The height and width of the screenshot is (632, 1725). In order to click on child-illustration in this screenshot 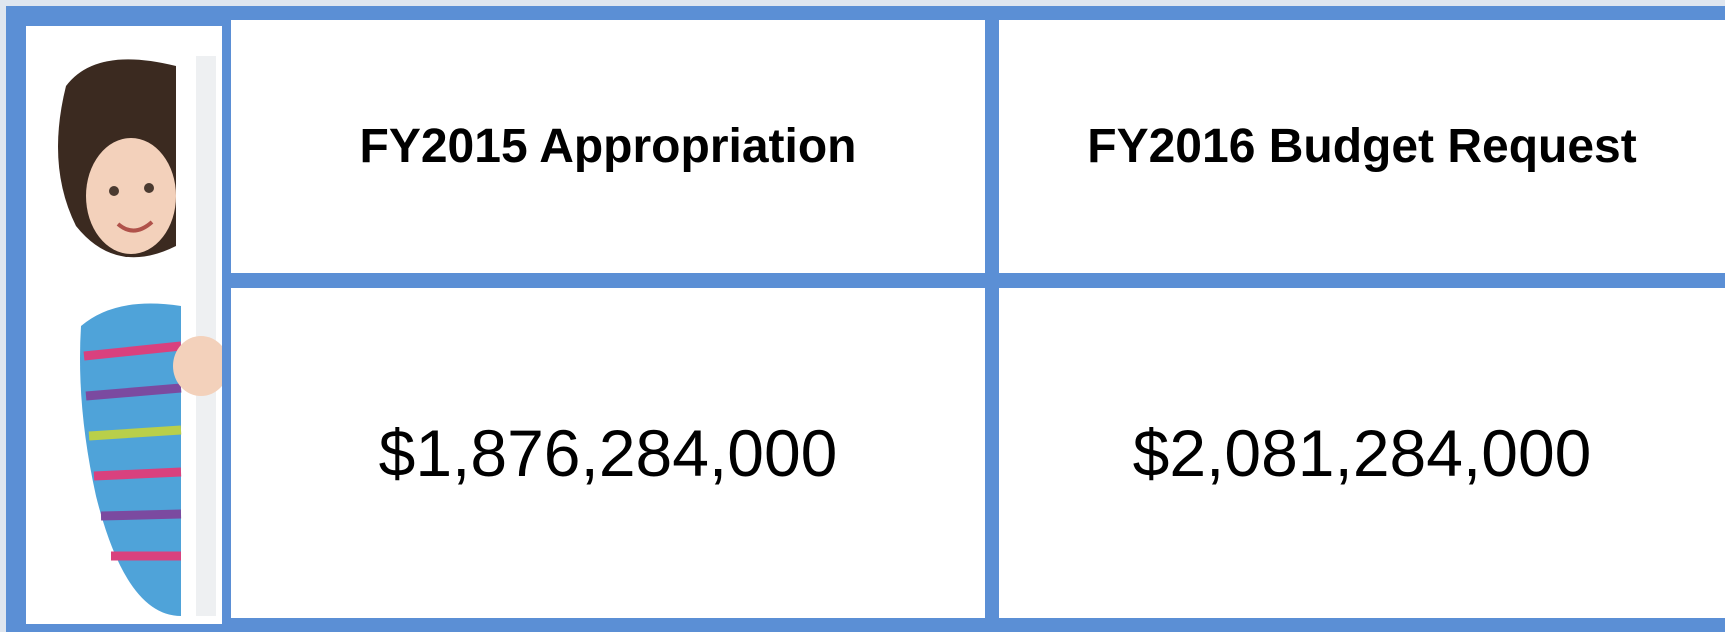, I will do `click(143, 336)`.